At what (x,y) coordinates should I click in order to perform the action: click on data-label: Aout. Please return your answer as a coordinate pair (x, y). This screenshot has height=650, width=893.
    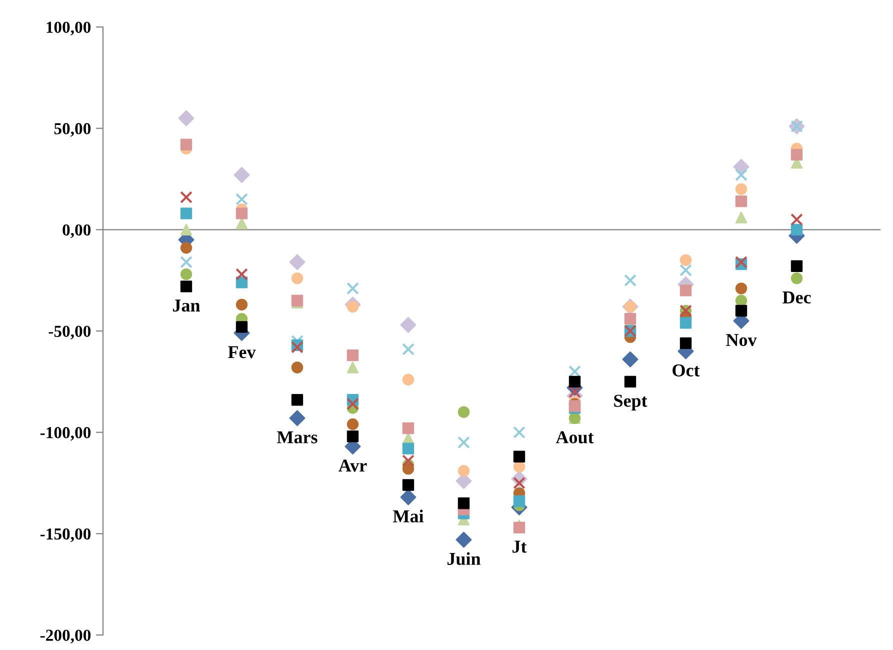
    Looking at the image, I should click on (575, 437).